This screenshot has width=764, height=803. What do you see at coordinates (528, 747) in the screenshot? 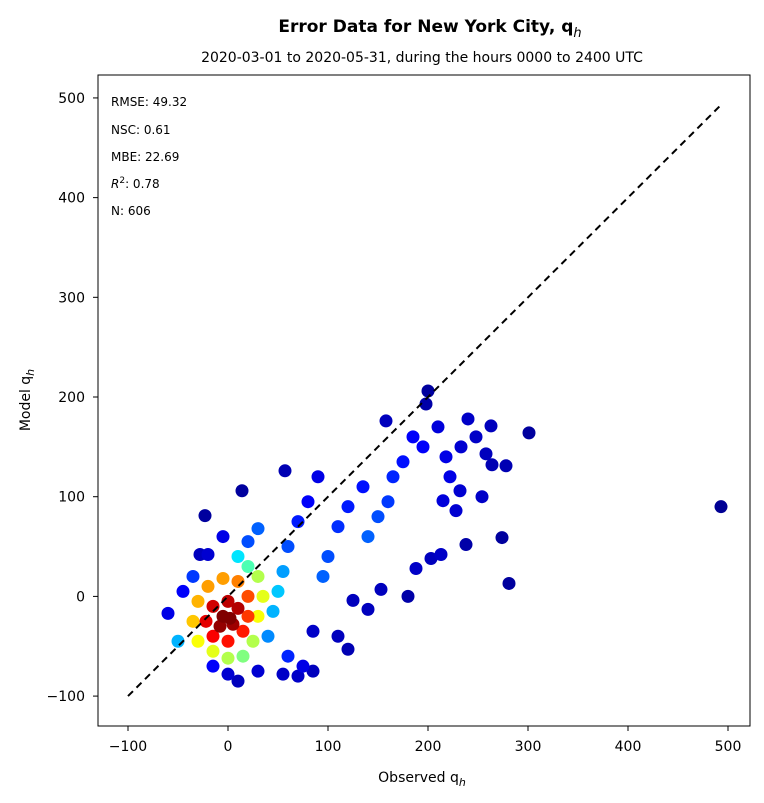
I see `x-tick-label: 300` at bounding box center [528, 747].